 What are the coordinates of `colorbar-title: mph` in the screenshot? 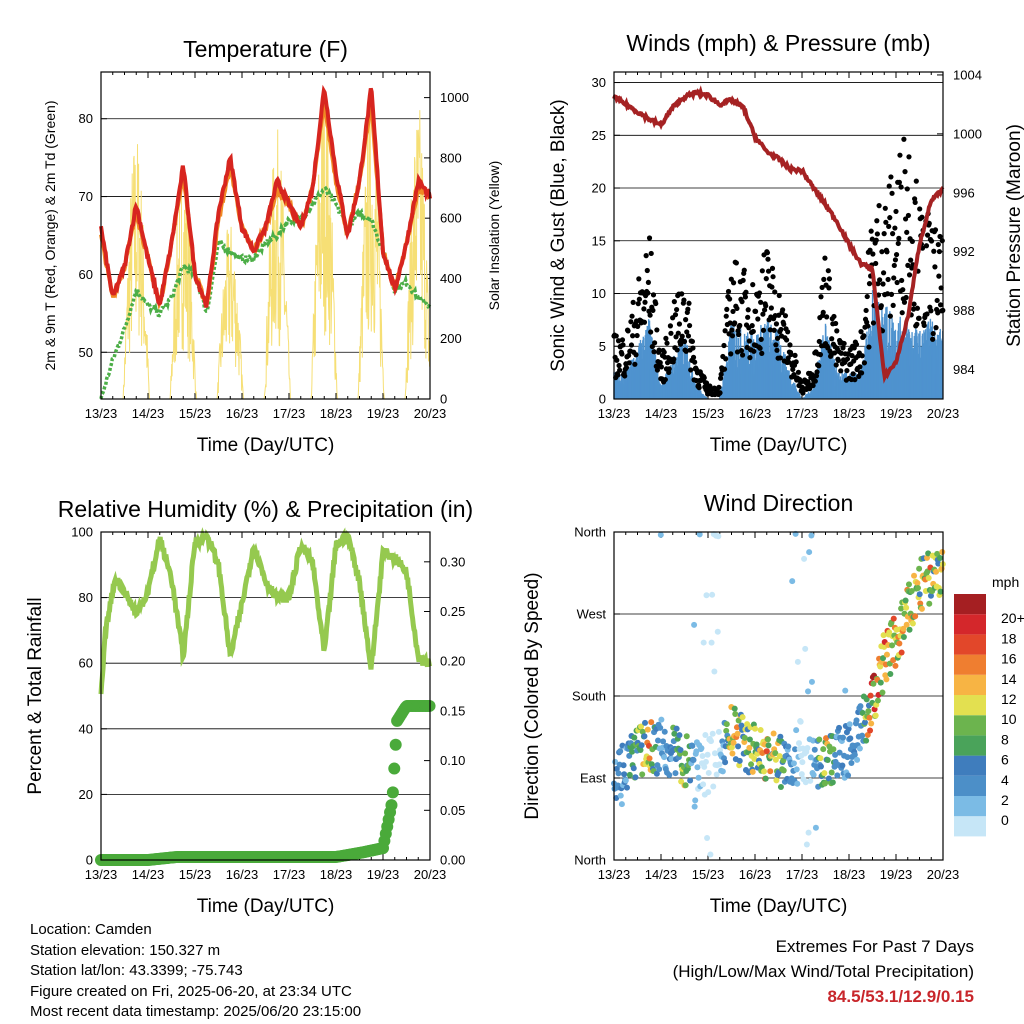 It's located at (1005, 582).